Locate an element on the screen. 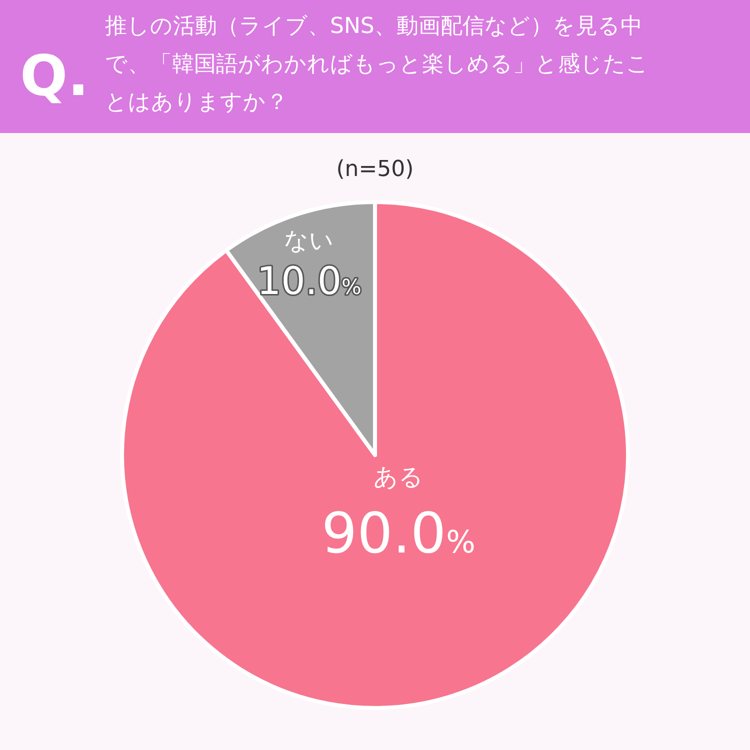 The image size is (750, 750). data-label: 10.0% is located at coordinates (309, 281).